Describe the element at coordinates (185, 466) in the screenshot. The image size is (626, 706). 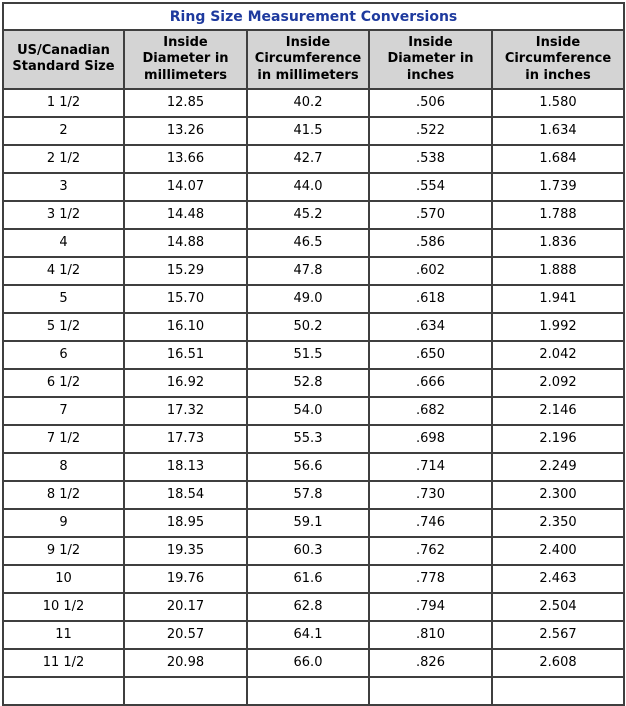
I see `value-cell: 18.13` at that location.